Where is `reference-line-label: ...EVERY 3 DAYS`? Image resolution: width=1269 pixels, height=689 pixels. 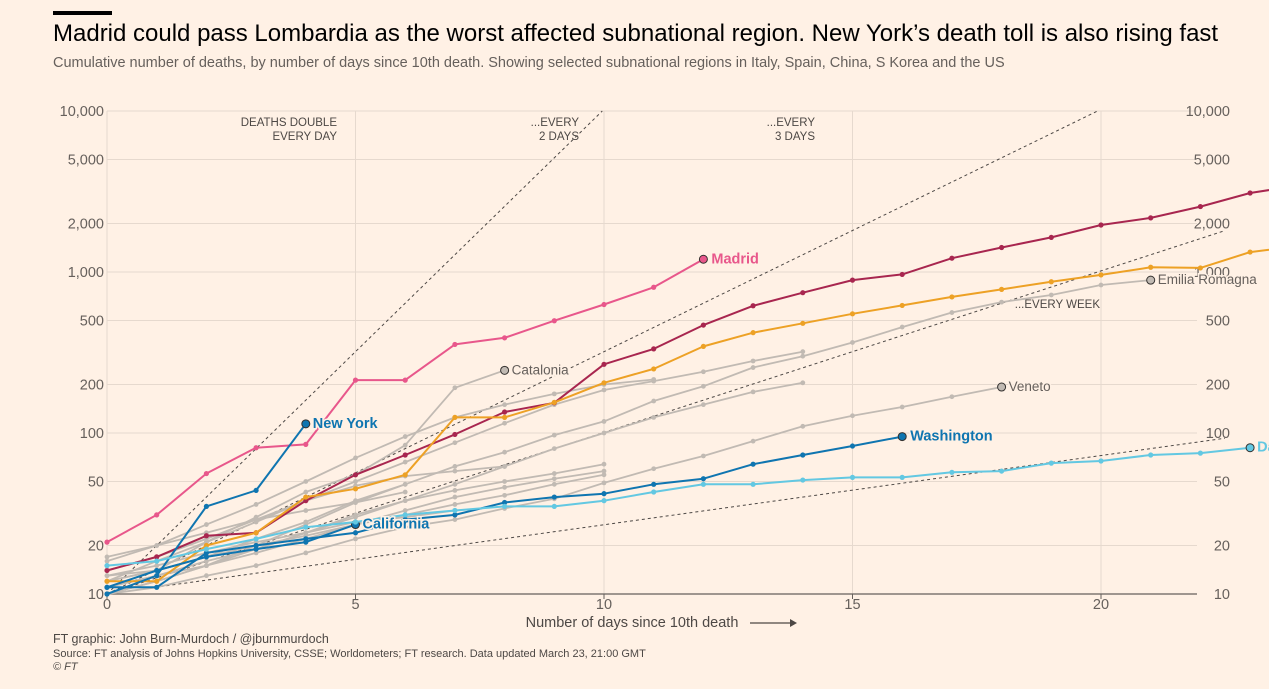 reference-line-label: ...EVERY 3 DAYS is located at coordinates (791, 130).